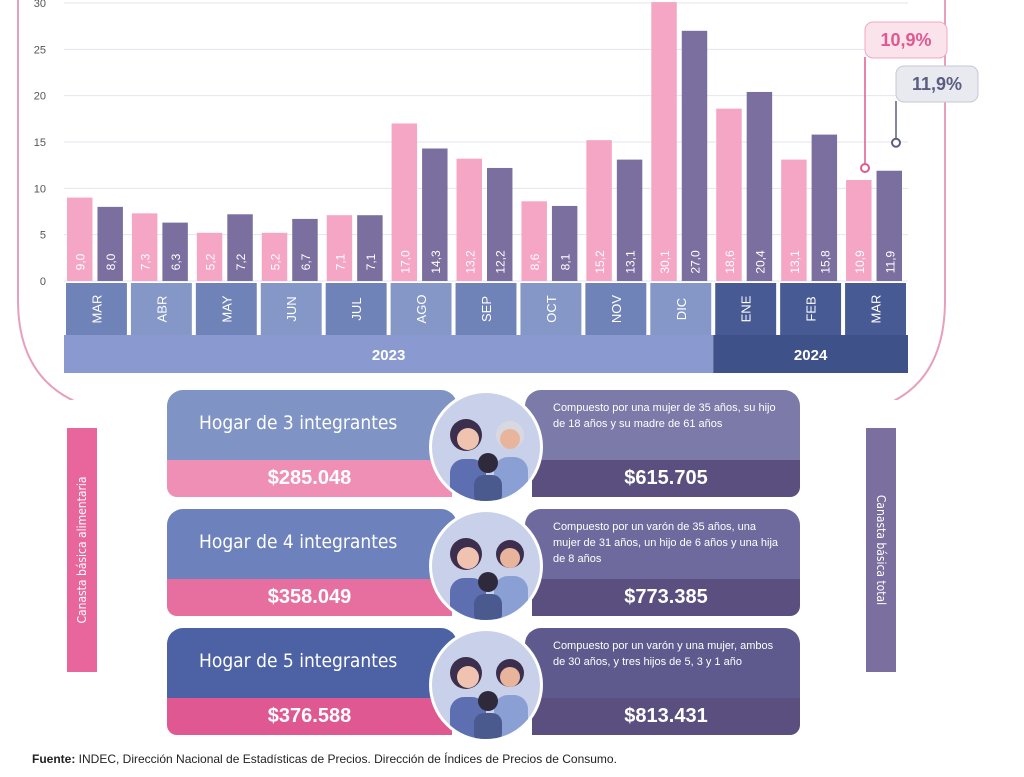  Describe the element at coordinates (436, 262) in the screenshot. I see `value-label: 14,3` at that location.